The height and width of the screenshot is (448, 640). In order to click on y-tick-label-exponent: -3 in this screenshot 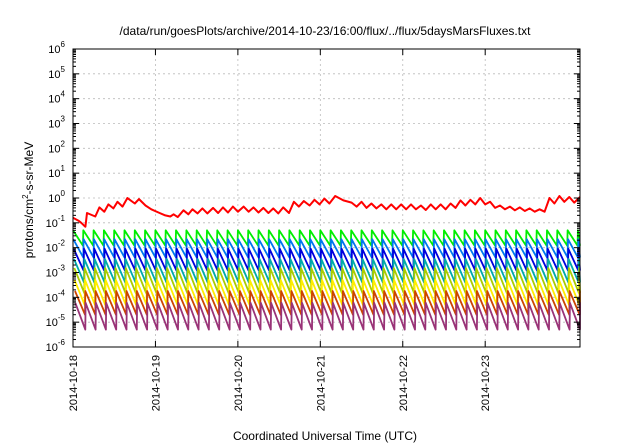, I will do `click(62, 268)`.